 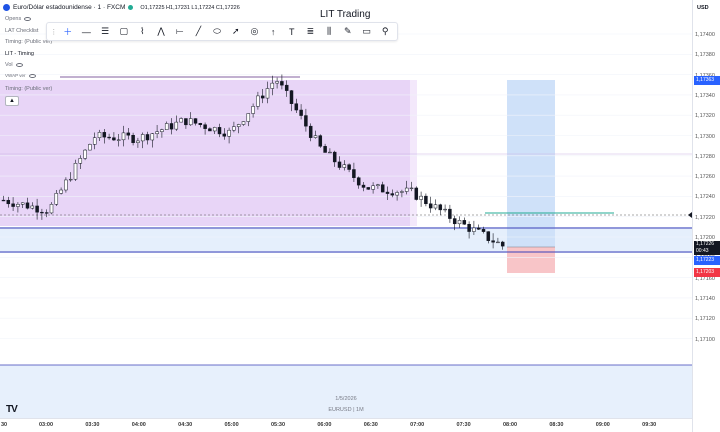 What do you see at coordinates (705, 177) in the screenshot?
I see `price-tick-label: 1,17260` at bounding box center [705, 177].